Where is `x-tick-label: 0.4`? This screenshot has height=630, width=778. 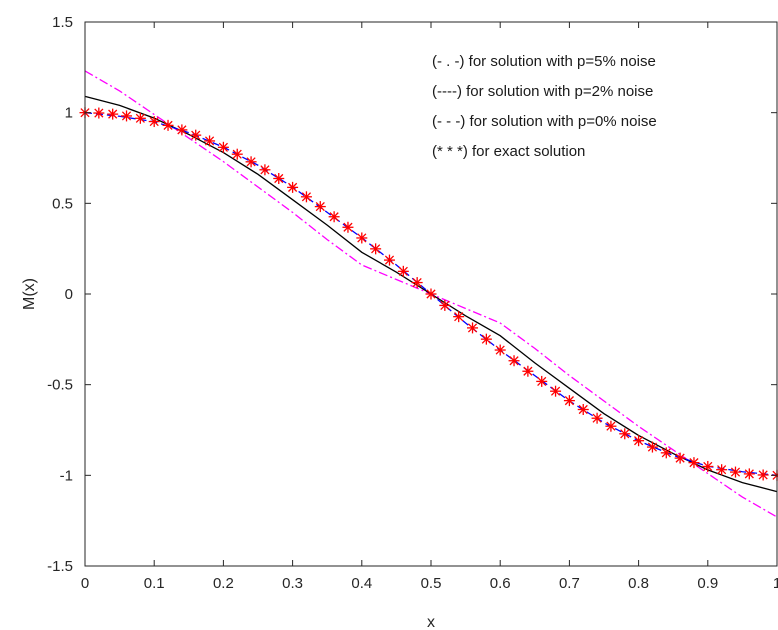 x-tick-label: 0.4 is located at coordinates (361, 583).